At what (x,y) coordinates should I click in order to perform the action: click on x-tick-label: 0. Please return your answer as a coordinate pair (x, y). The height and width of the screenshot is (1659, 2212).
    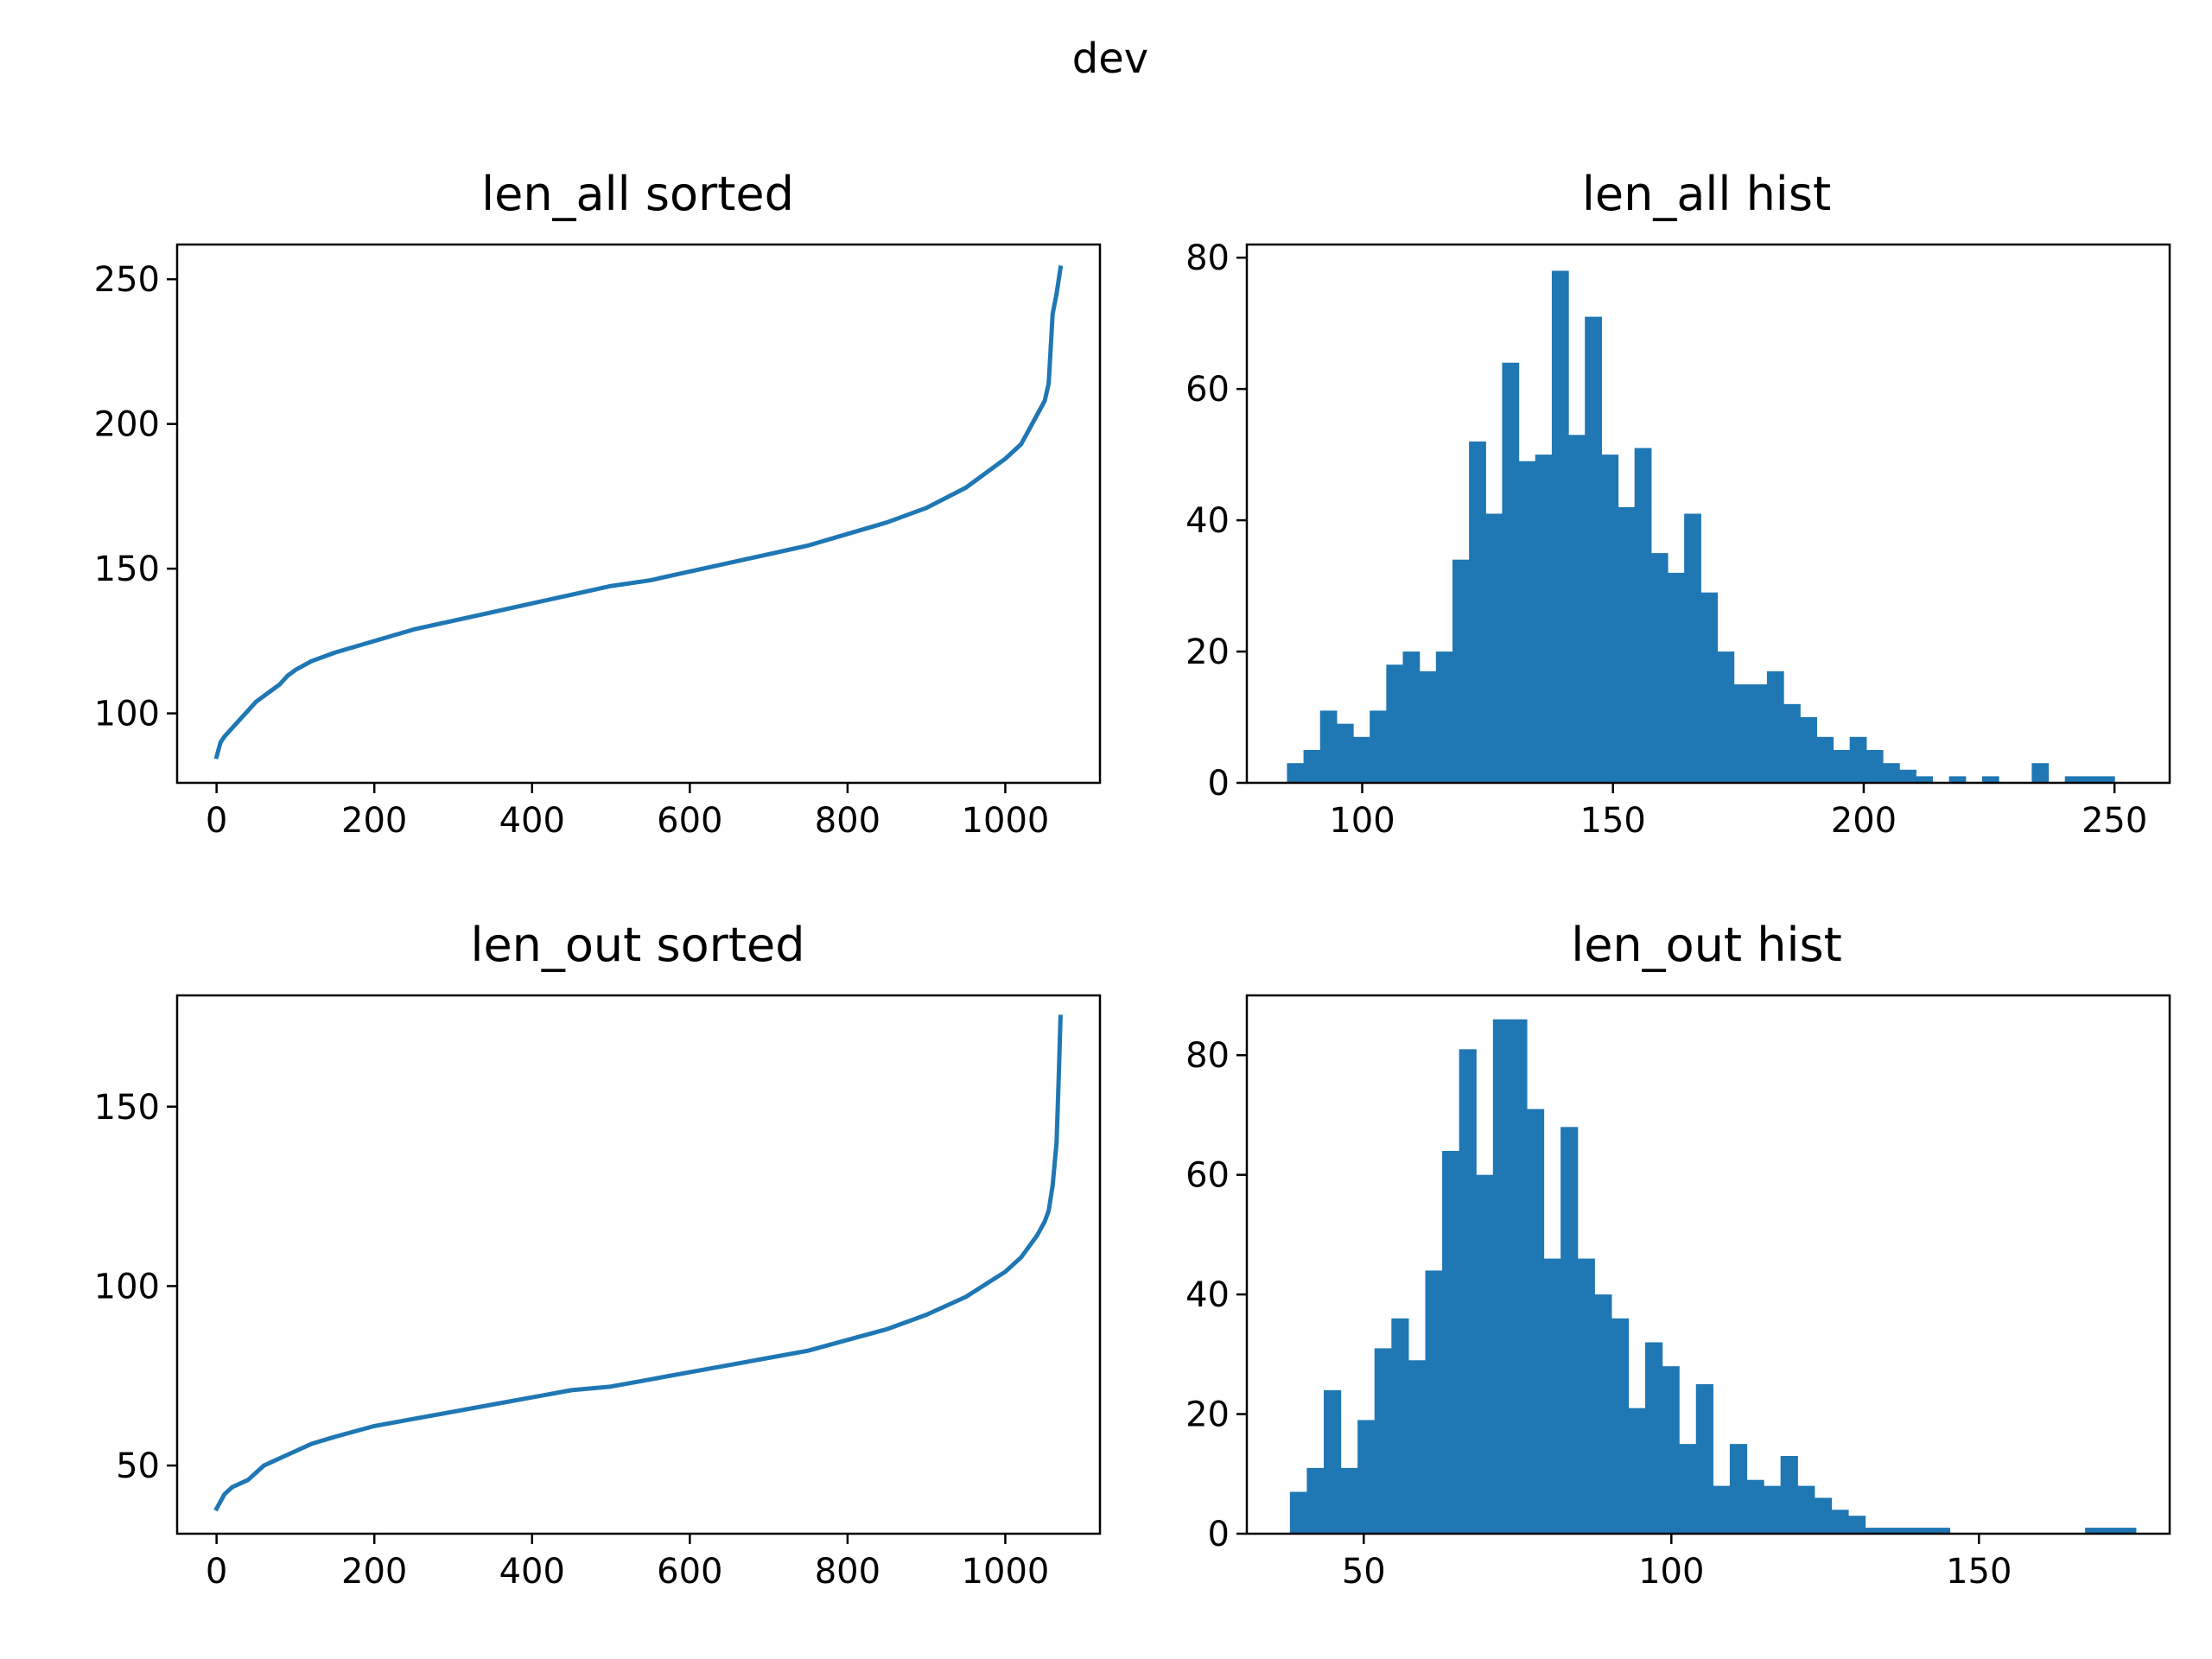
    Looking at the image, I should click on (216, 821).